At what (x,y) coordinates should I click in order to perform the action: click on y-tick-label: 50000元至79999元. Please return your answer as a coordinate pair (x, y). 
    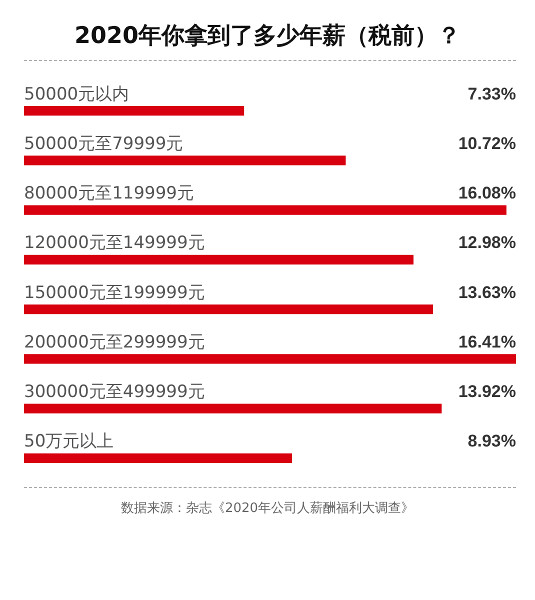
    Looking at the image, I should click on (104, 144).